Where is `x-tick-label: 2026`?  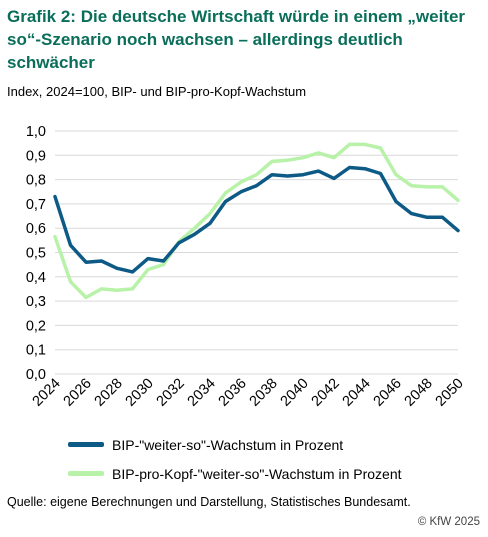 x-tick-label: 2026 is located at coordinates (78, 393).